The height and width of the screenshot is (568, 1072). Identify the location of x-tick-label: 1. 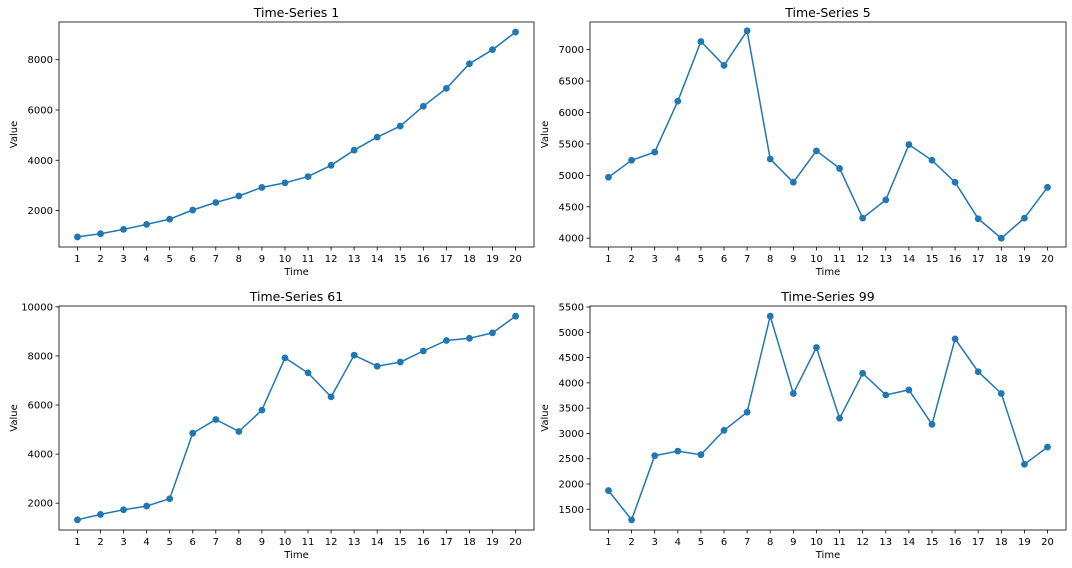
(77, 542).